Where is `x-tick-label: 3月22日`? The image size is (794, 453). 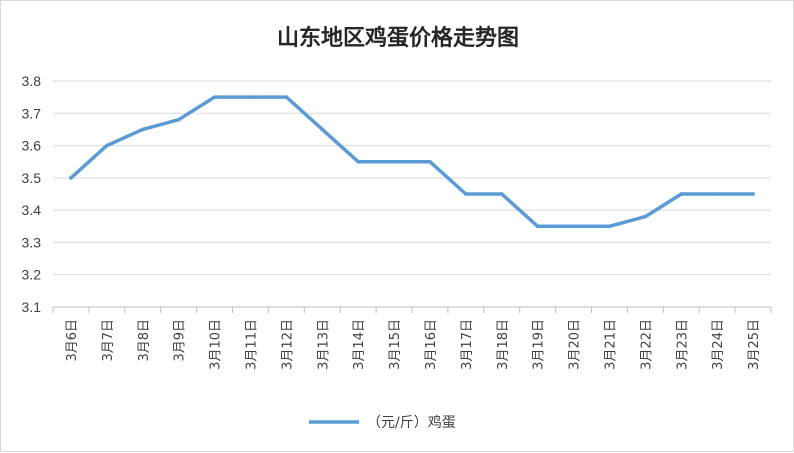 x-tick-label: 3月22日 is located at coordinates (646, 344).